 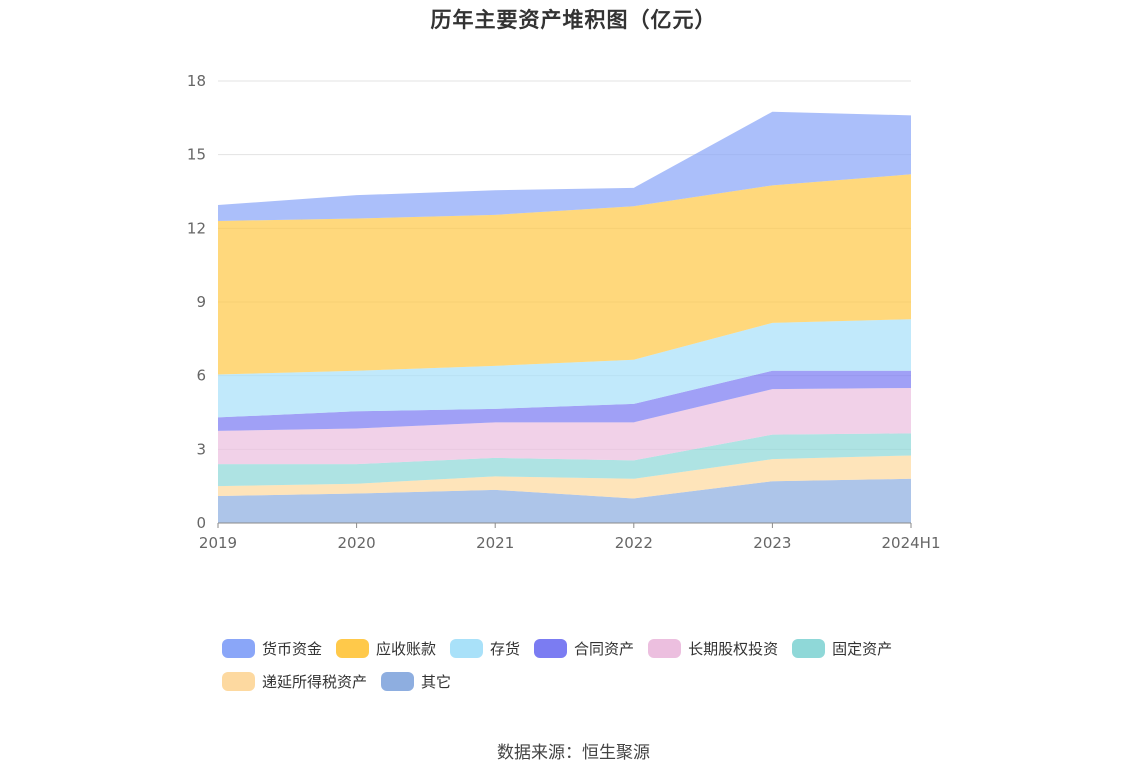 I want to click on legend-label: 合同资产, so click(x=604, y=648).